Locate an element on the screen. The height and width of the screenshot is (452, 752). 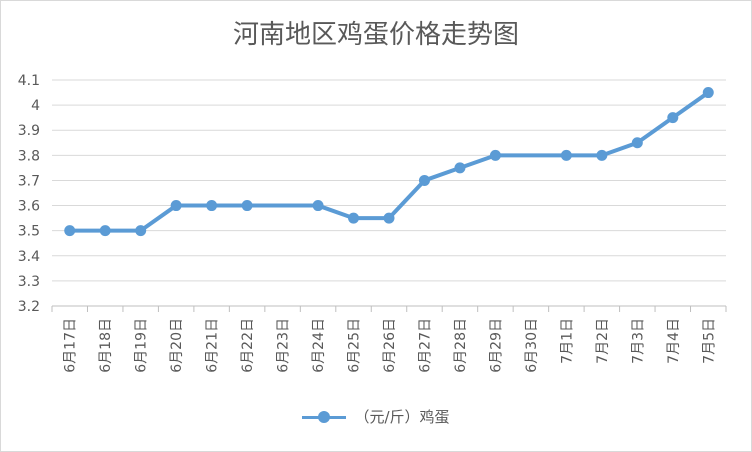
y-tick-label: 3.7 is located at coordinates (29, 181).